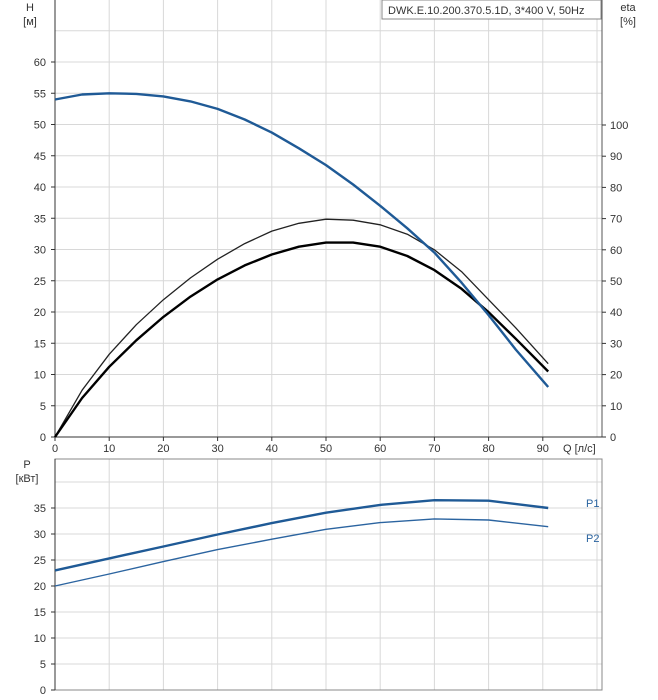 The width and height of the screenshot is (658, 700). I want to click on p-y-tick-label: 0, so click(43, 691).